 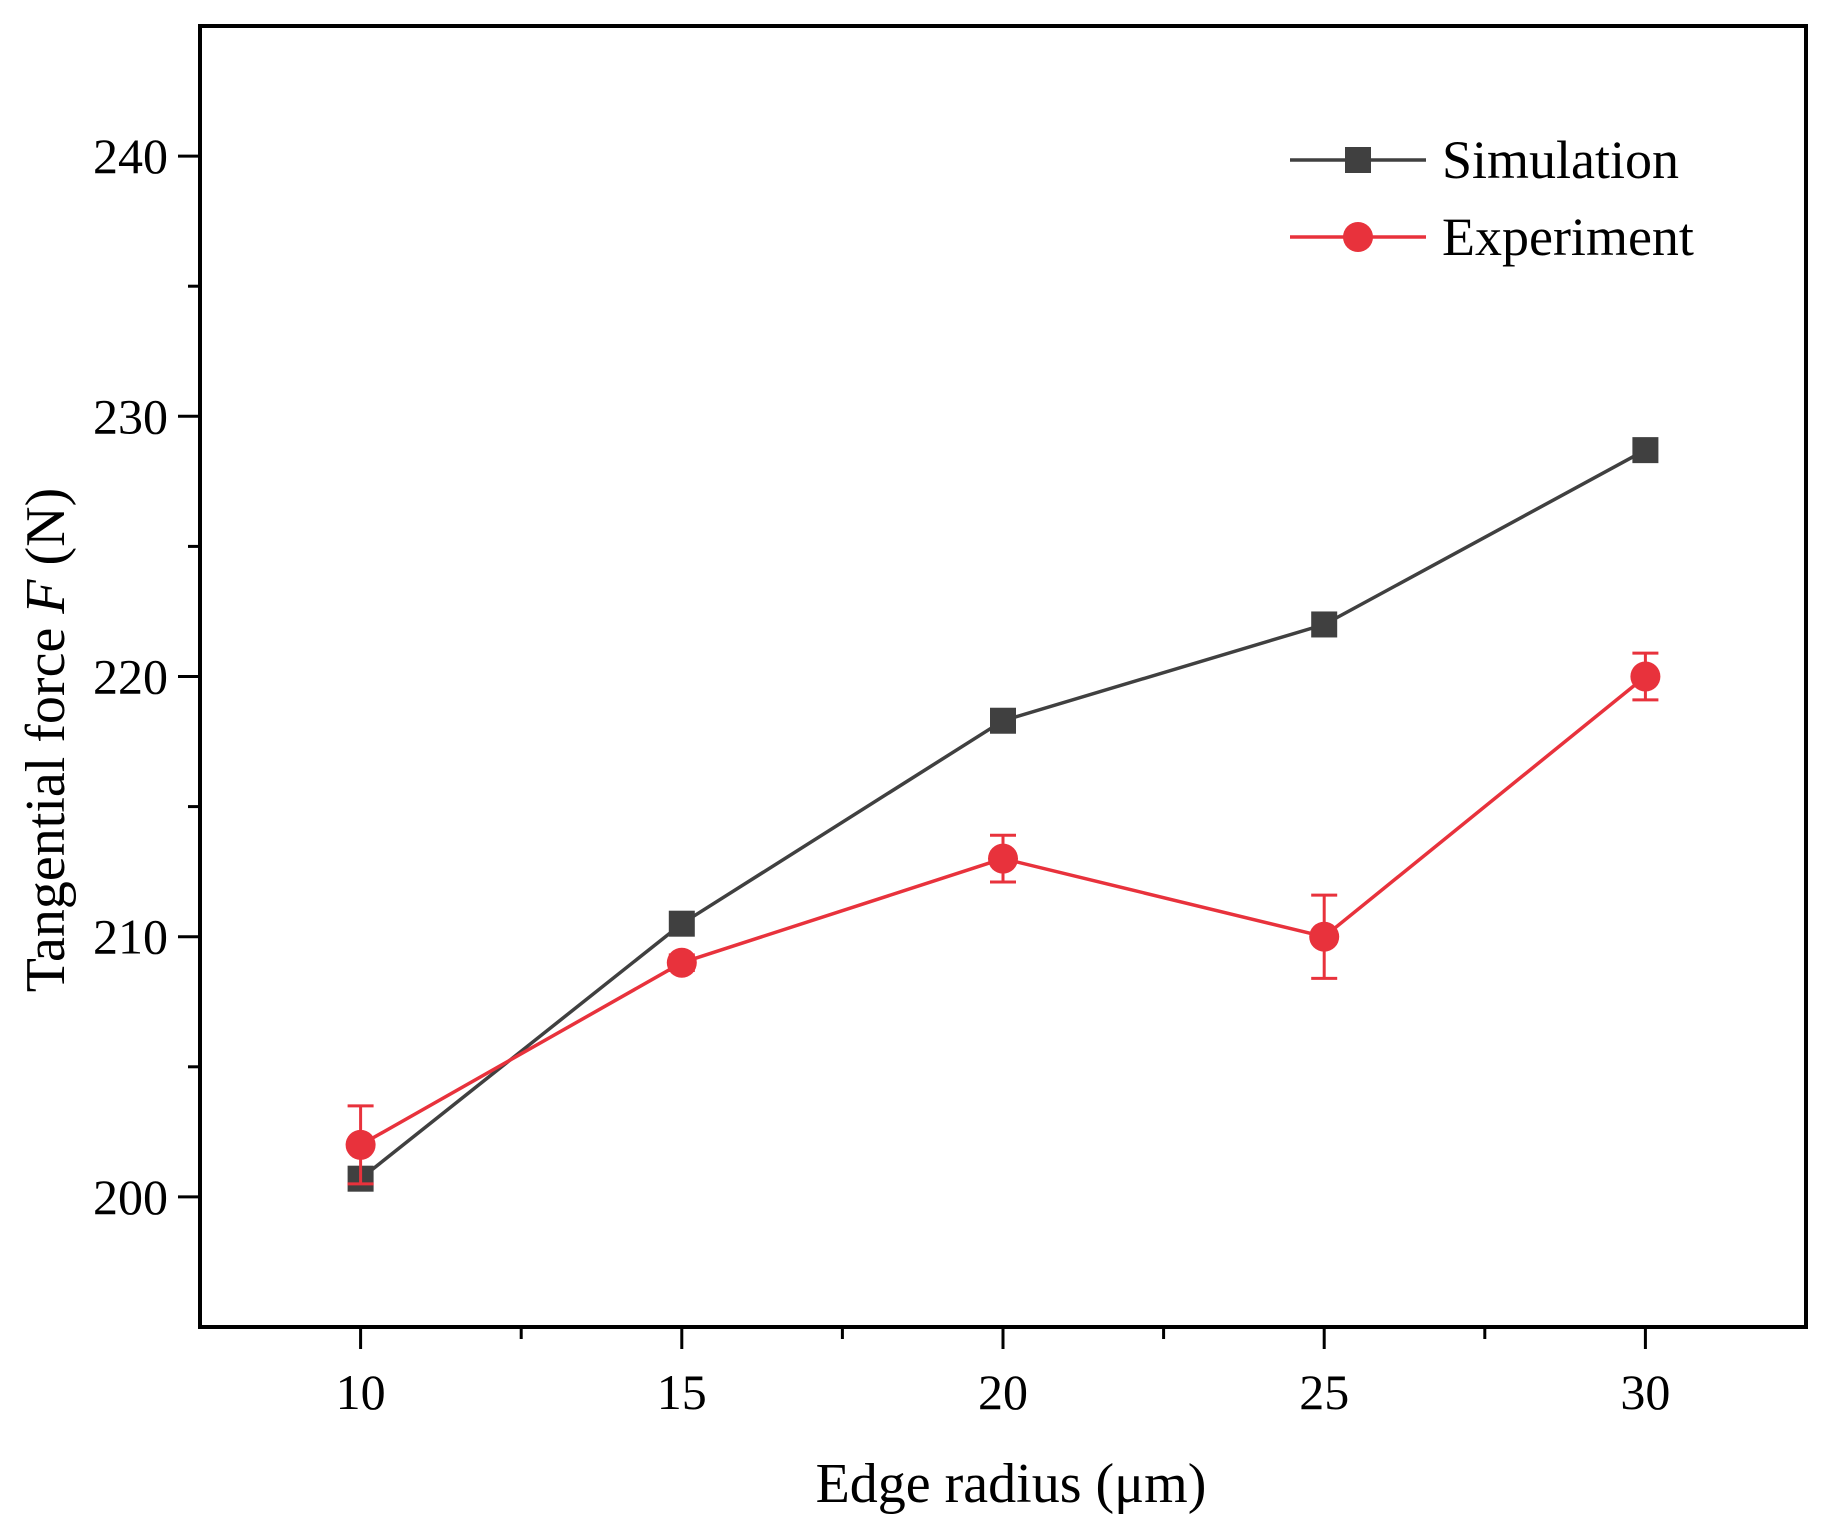 I want to click on x-tick-label: 15, so click(x=682, y=1392).